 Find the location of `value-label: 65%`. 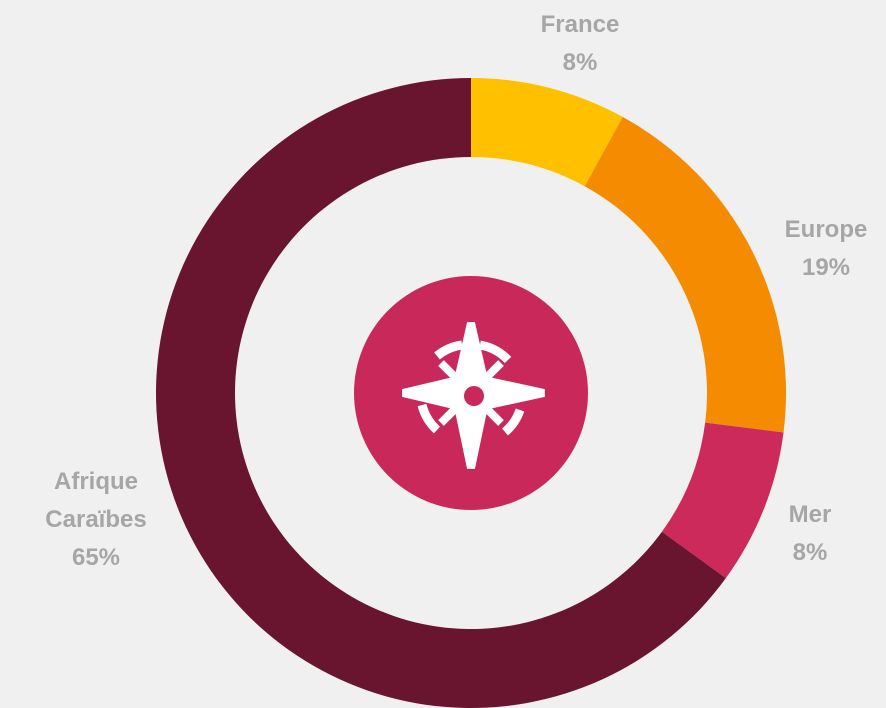

value-label: 65% is located at coordinates (96, 557).